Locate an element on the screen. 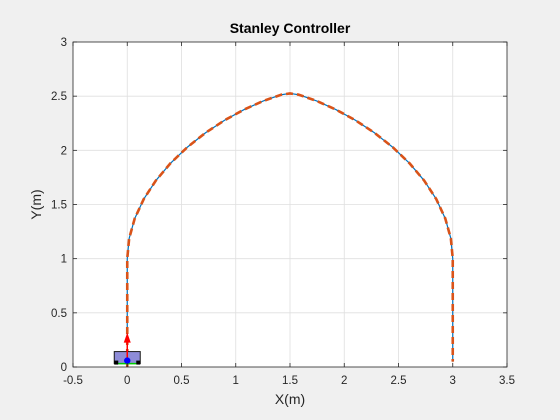 The image size is (560, 420). y-tick-label: 2 is located at coordinates (64, 151).